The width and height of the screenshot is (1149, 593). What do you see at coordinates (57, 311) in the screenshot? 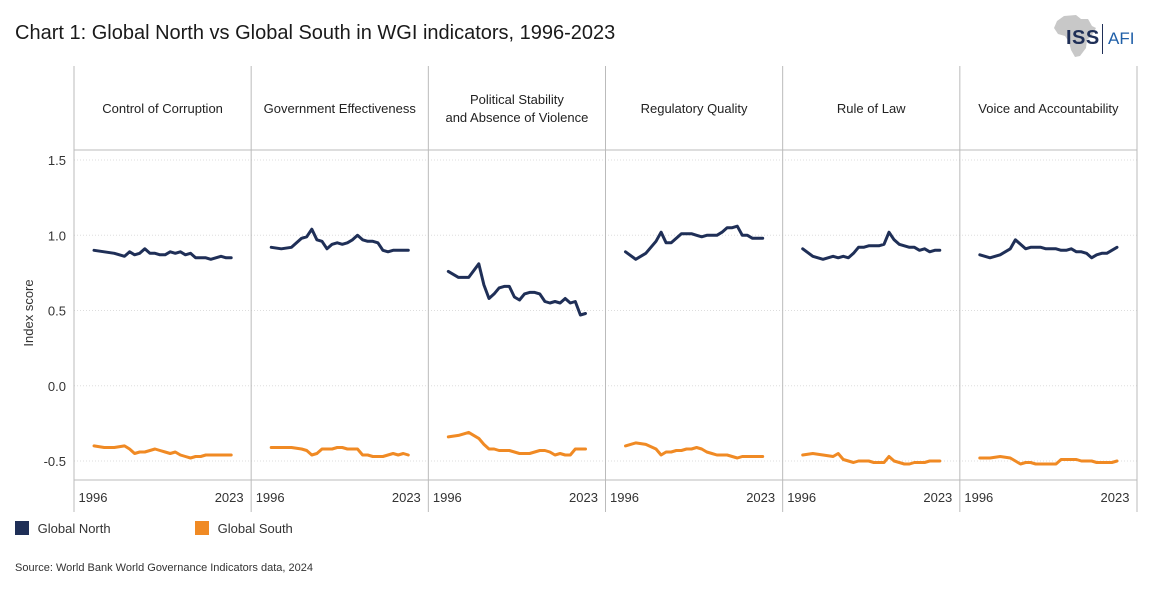
I see `y-tick-label: 0.5` at bounding box center [57, 311].